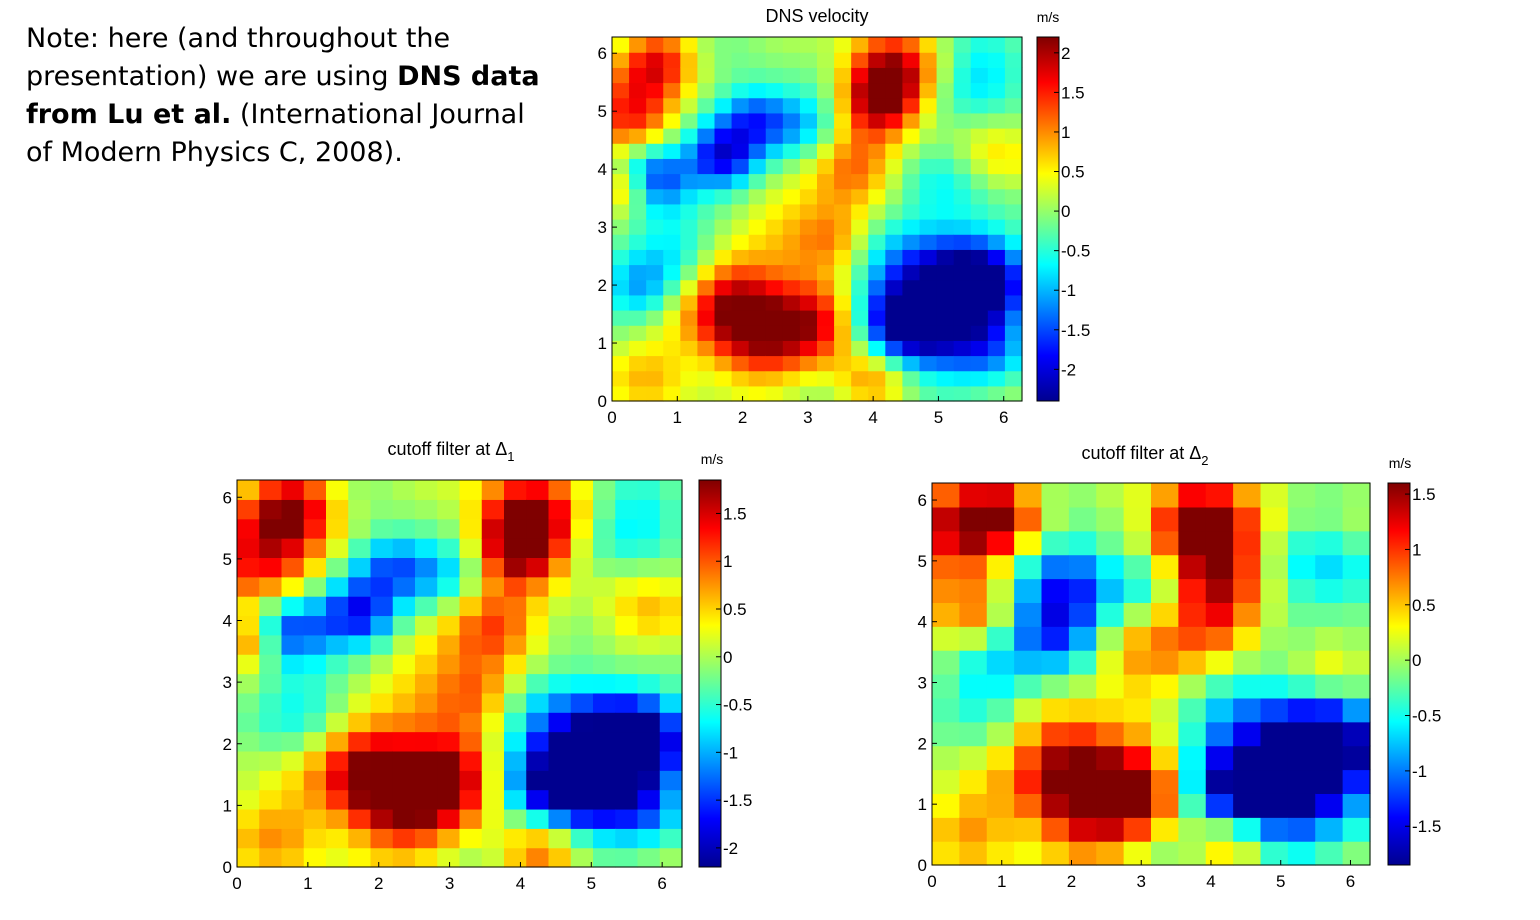 Image resolution: width=1540 pixels, height=920 pixels. Describe the element at coordinates (1210, 881) in the screenshot. I see `x-tick-label: 4` at that location.